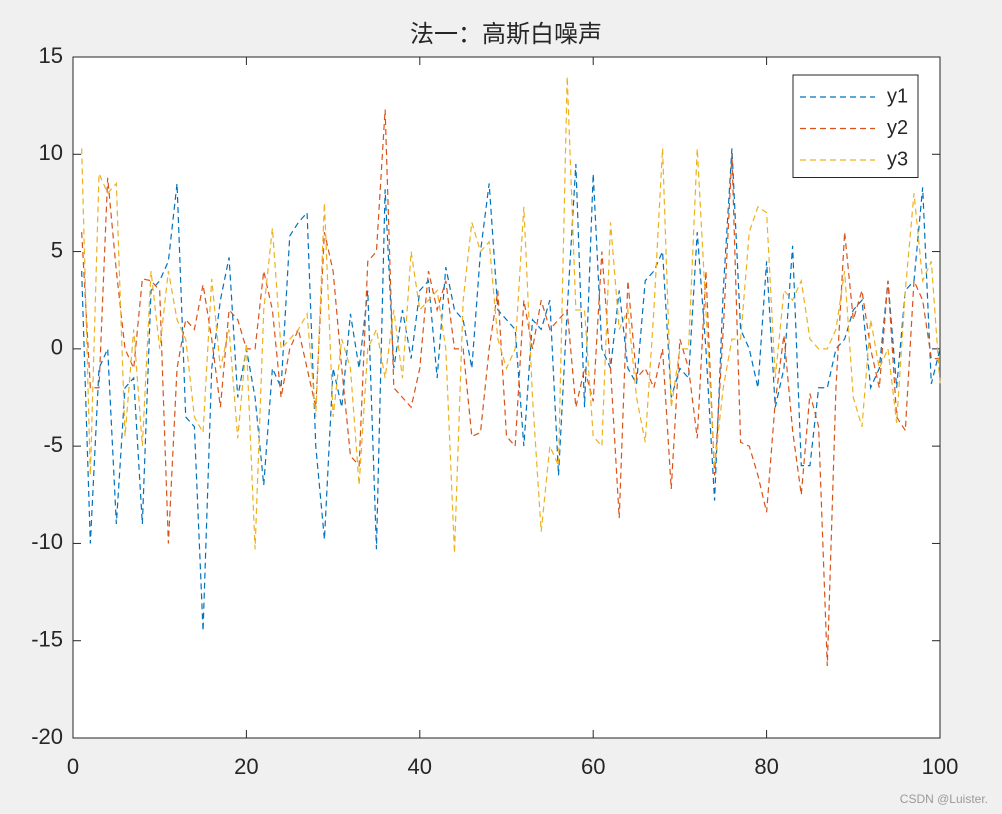  Describe the element at coordinates (897, 96) in the screenshot. I see `legend-label: y1` at that location.